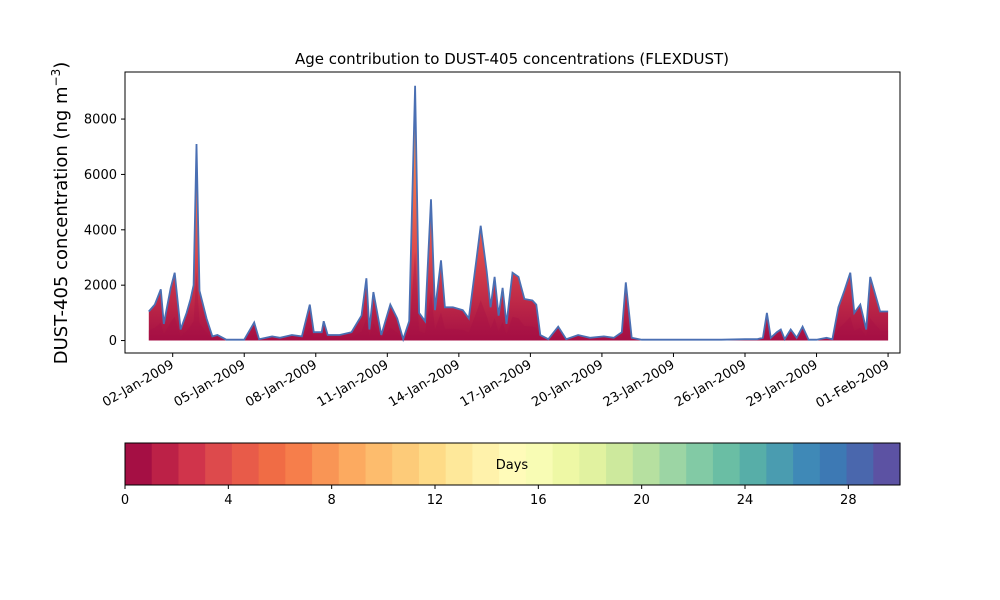 This screenshot has width=1000, height=600. Describe the element at coordinates (113, 341) in the screenshot. I see `y-tick-label: 0` at that location.